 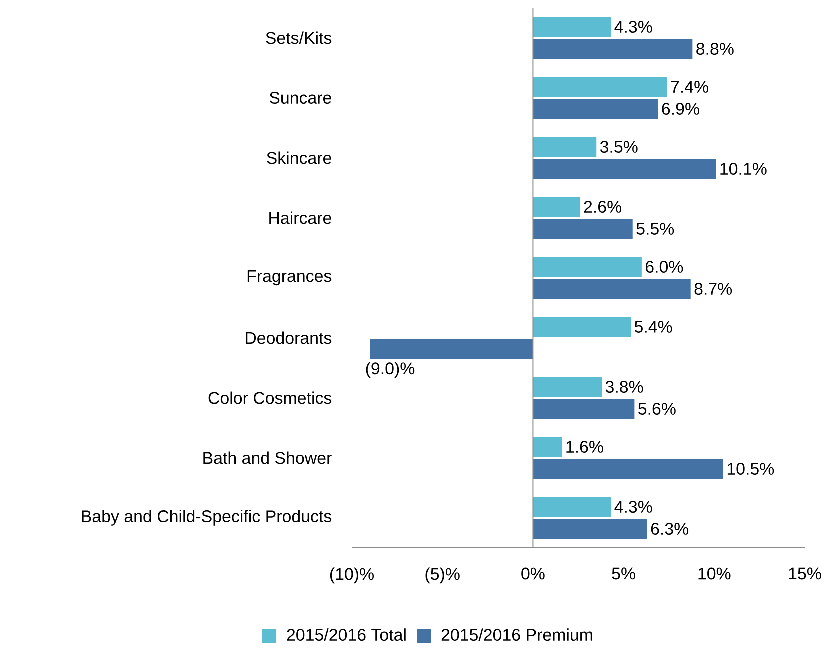 What do you see at coordinates (533, 574) in the screenshot?
I see `x-tick-label: 0%` at bounding box center [533, 574].